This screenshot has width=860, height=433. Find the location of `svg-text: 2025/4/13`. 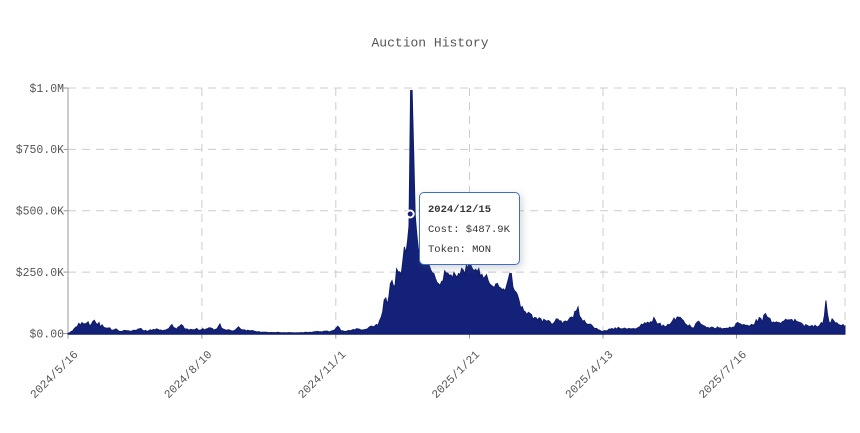

svg-text: 2025/4/13 is located at coordinates (589, 375).